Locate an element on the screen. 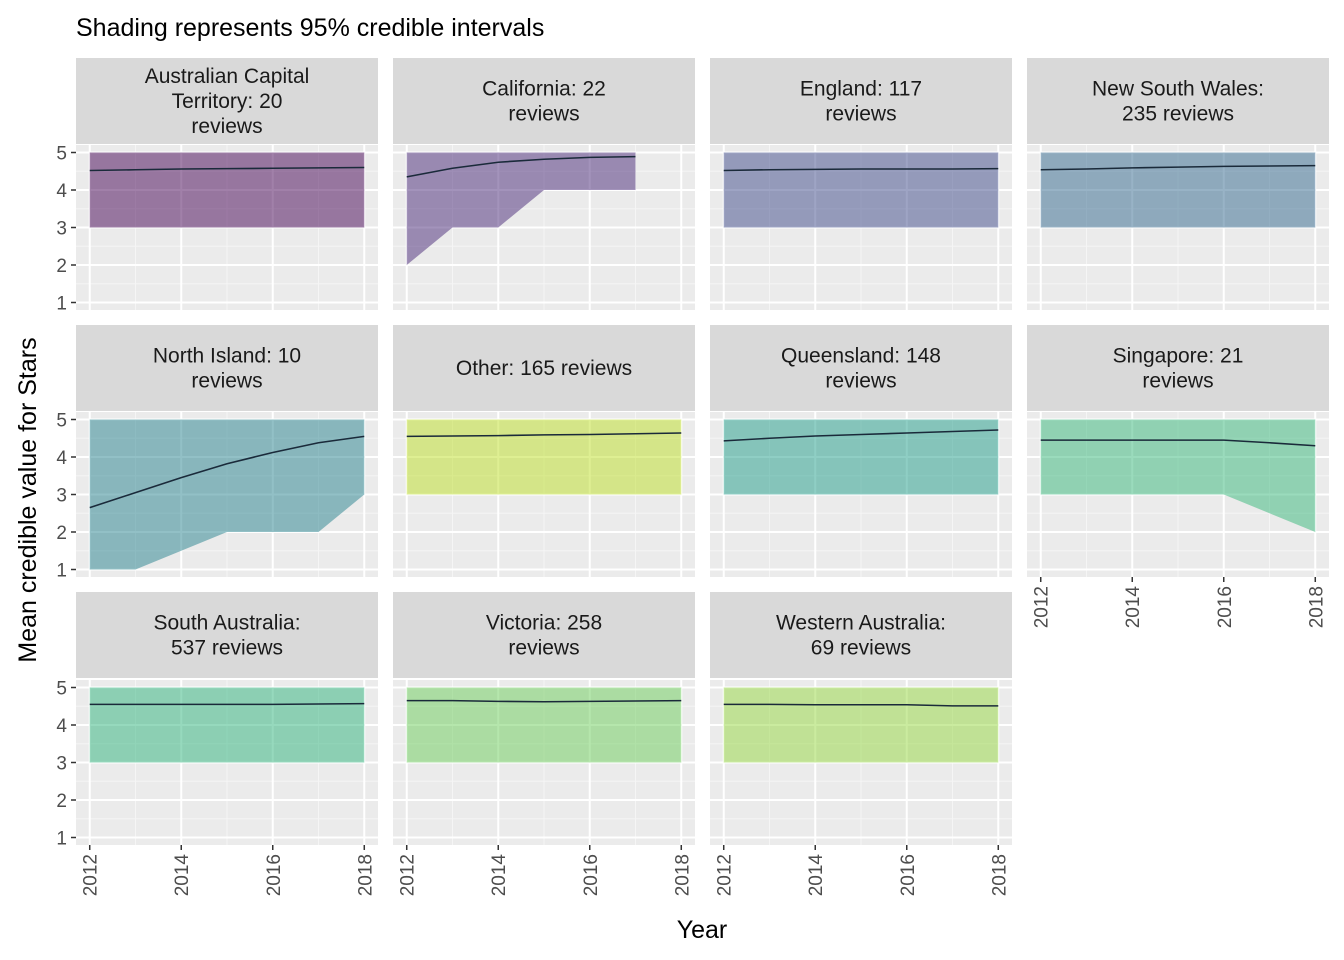  facet-label: Victoria: 258 reviews is located at coordinates (544, 636).